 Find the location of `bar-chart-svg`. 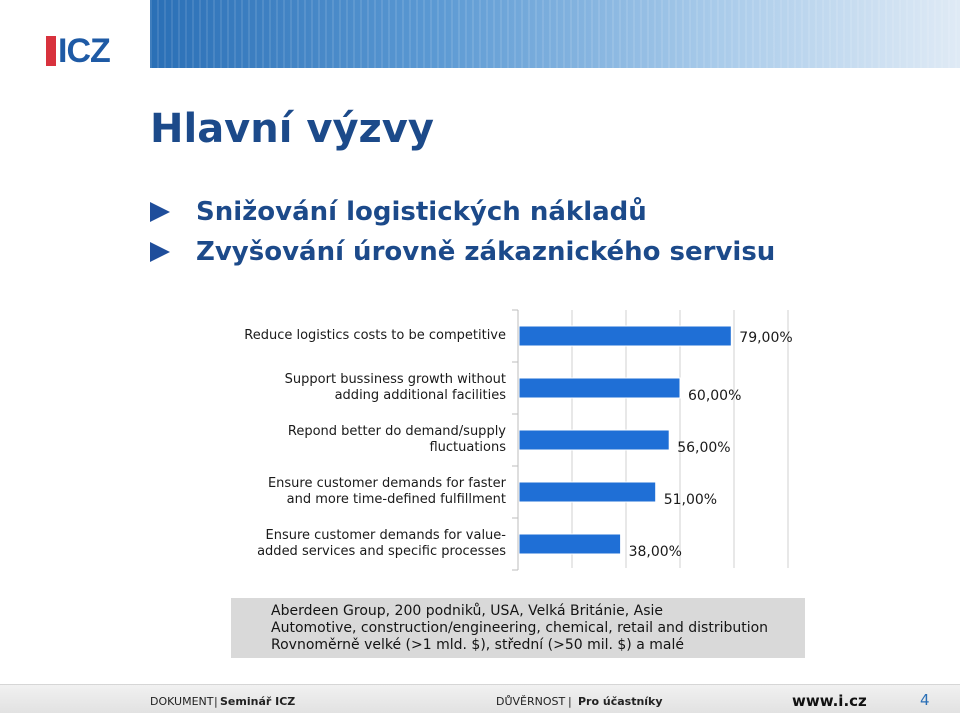

bar-chart-svg is located at coordinates (650, 440).